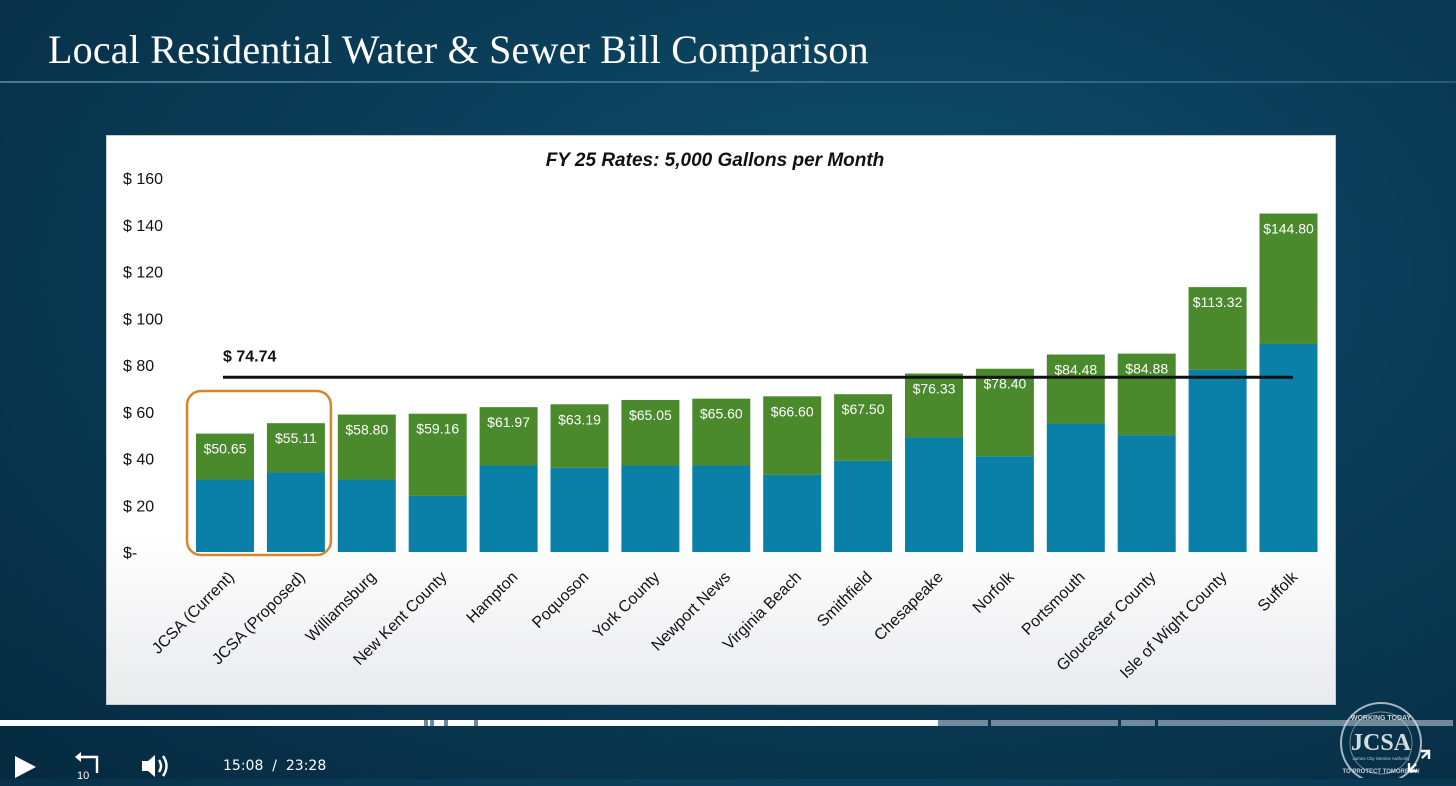 The image size is (1456, 786). I want to click on y-tick-label: $ 140, so click(143, 226).